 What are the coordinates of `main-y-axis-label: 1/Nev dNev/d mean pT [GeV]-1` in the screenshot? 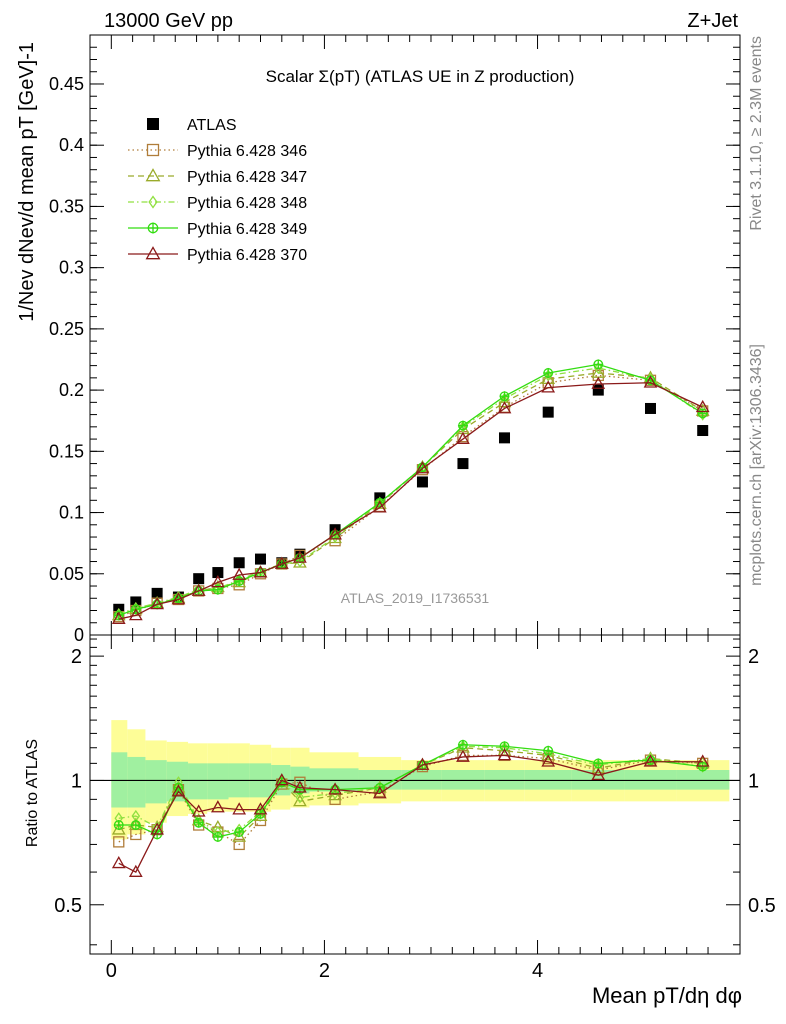 It's located at (27, 182).